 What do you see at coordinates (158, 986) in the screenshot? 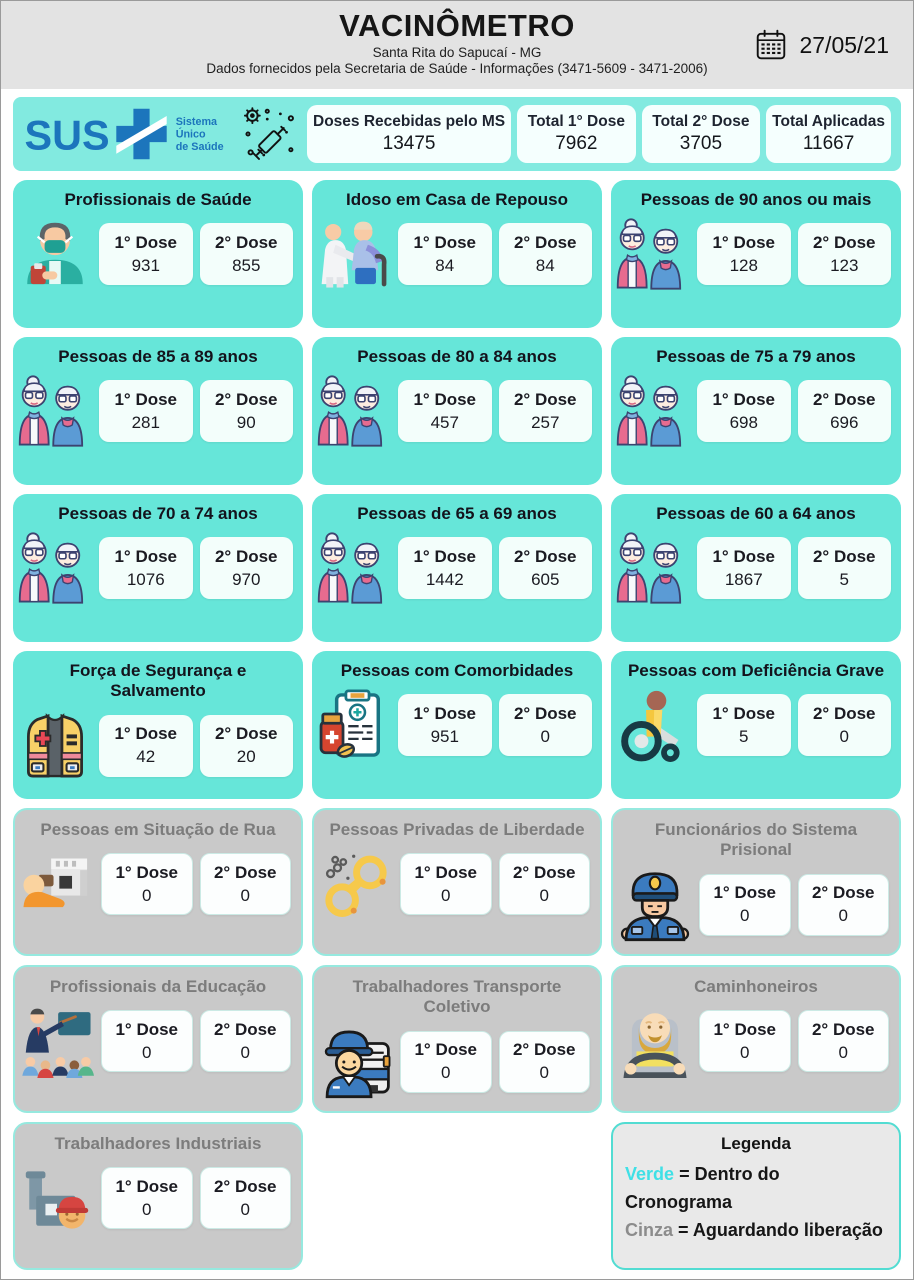
I see `card-title: Profissionais da Educação` at bounding box center [158, 986].